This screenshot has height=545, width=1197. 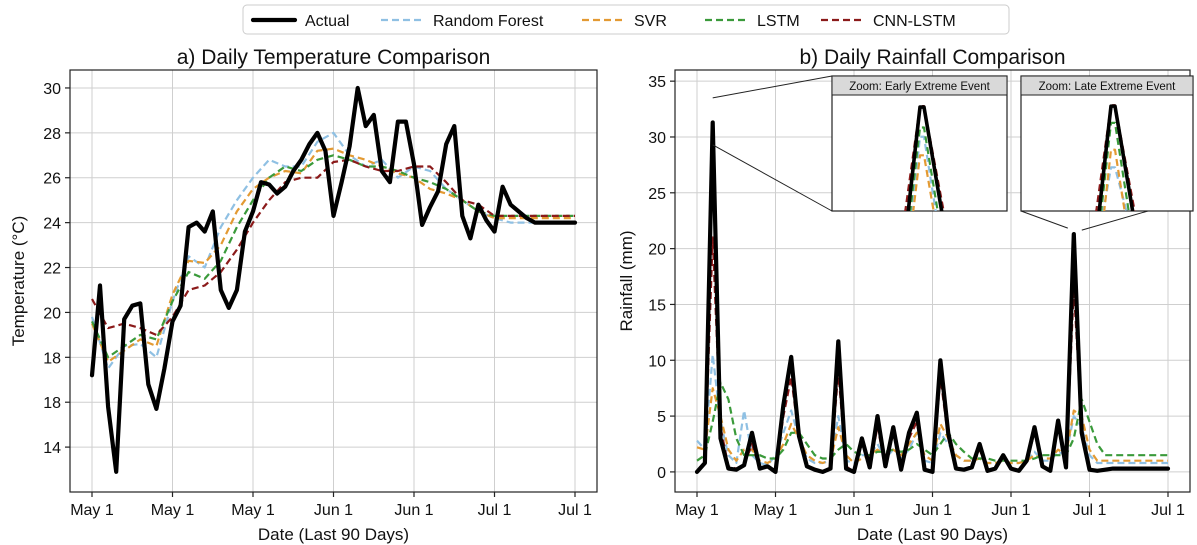 What do you see at coordinates (661, 473) in the screenshot?
I see `y-tick-label: 0` at bounding box center [661, 473].